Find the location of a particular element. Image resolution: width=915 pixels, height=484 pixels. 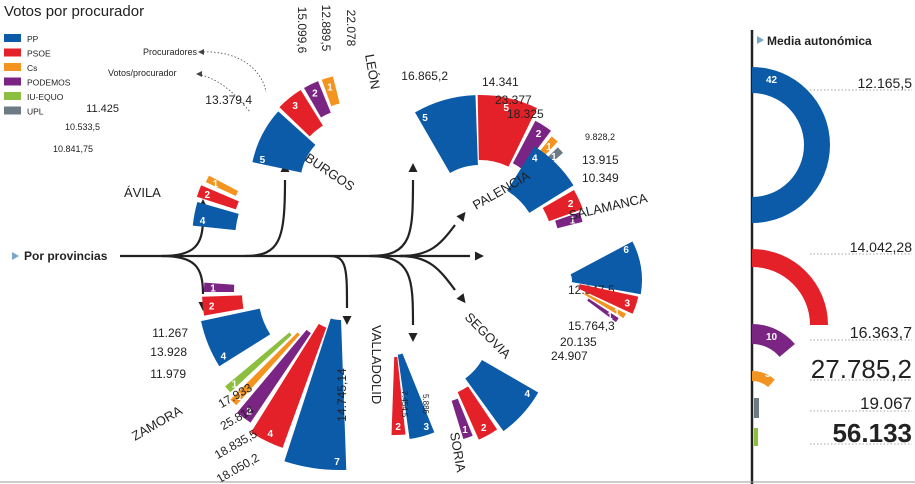

votes-label: 20.135 is located at coordinates (578, 342).